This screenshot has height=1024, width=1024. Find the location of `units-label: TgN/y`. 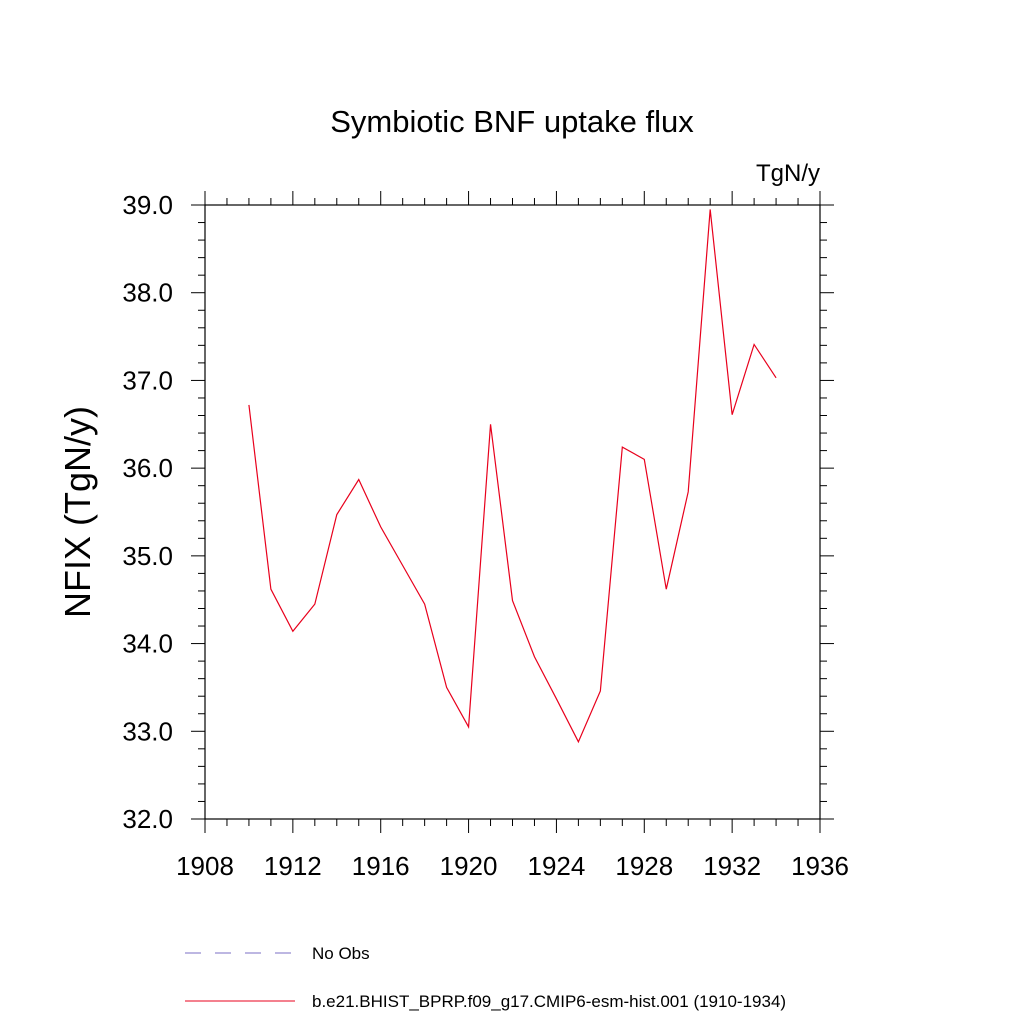

units-label: TgN/y is located at coordinates (788, 173).